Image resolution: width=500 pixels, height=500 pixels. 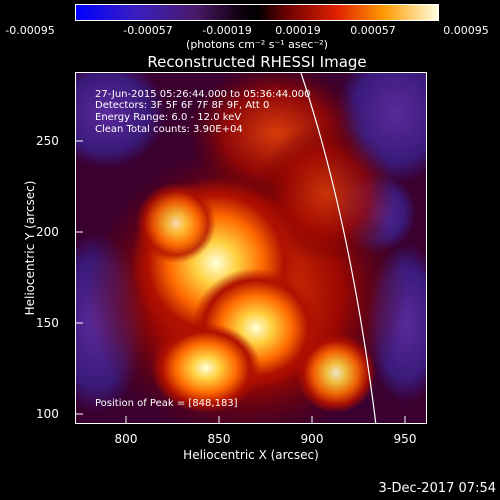 What do you see at coordinates (298, 30) in the screenshot?
I see `colorbar-tick-4: 0.00019` at bounding box center [298, 30].